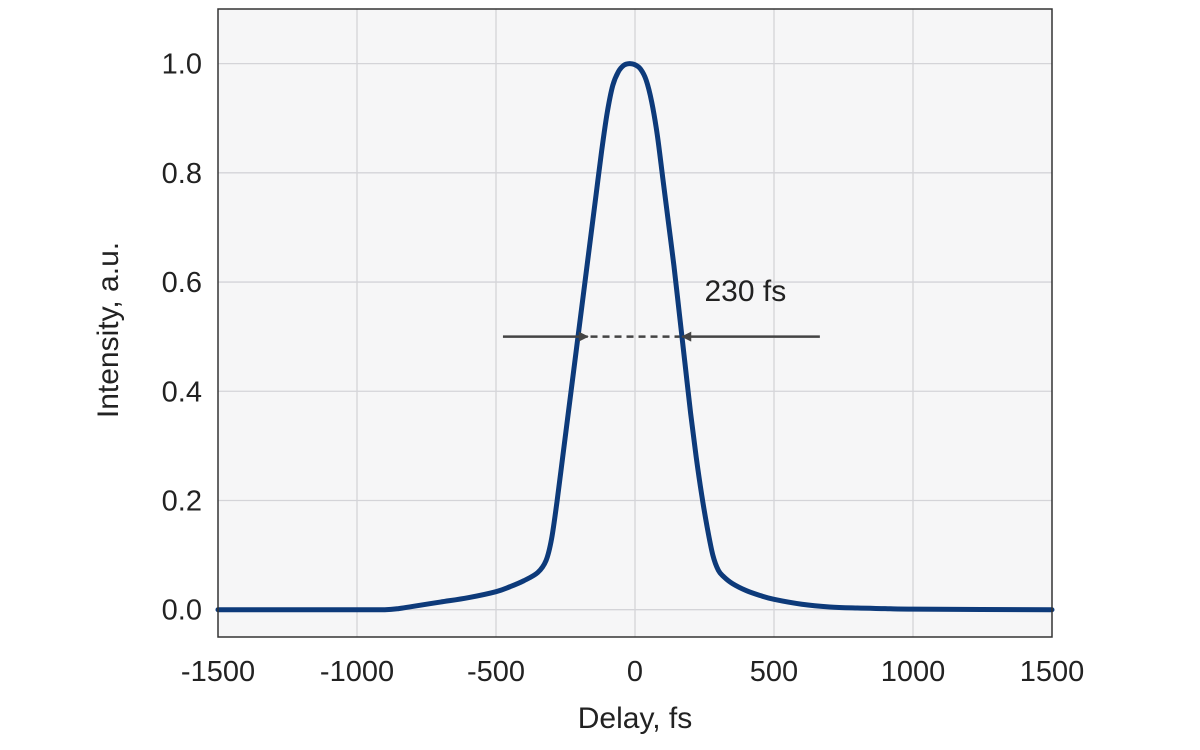 The width and height of the screenshot is (1200, 750). I want to click on y-tick-label: 0.2, so click(182, 501).